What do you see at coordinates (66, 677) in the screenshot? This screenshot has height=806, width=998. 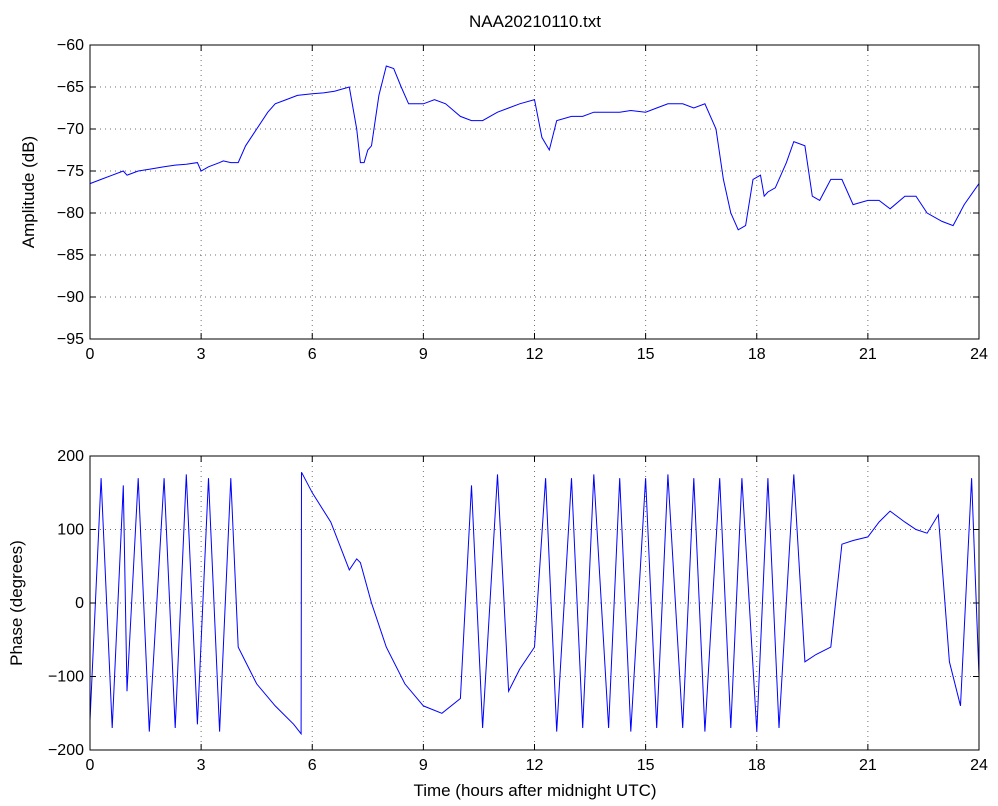 I see `y-tick-label: −100` at bounding box center [66, 677].